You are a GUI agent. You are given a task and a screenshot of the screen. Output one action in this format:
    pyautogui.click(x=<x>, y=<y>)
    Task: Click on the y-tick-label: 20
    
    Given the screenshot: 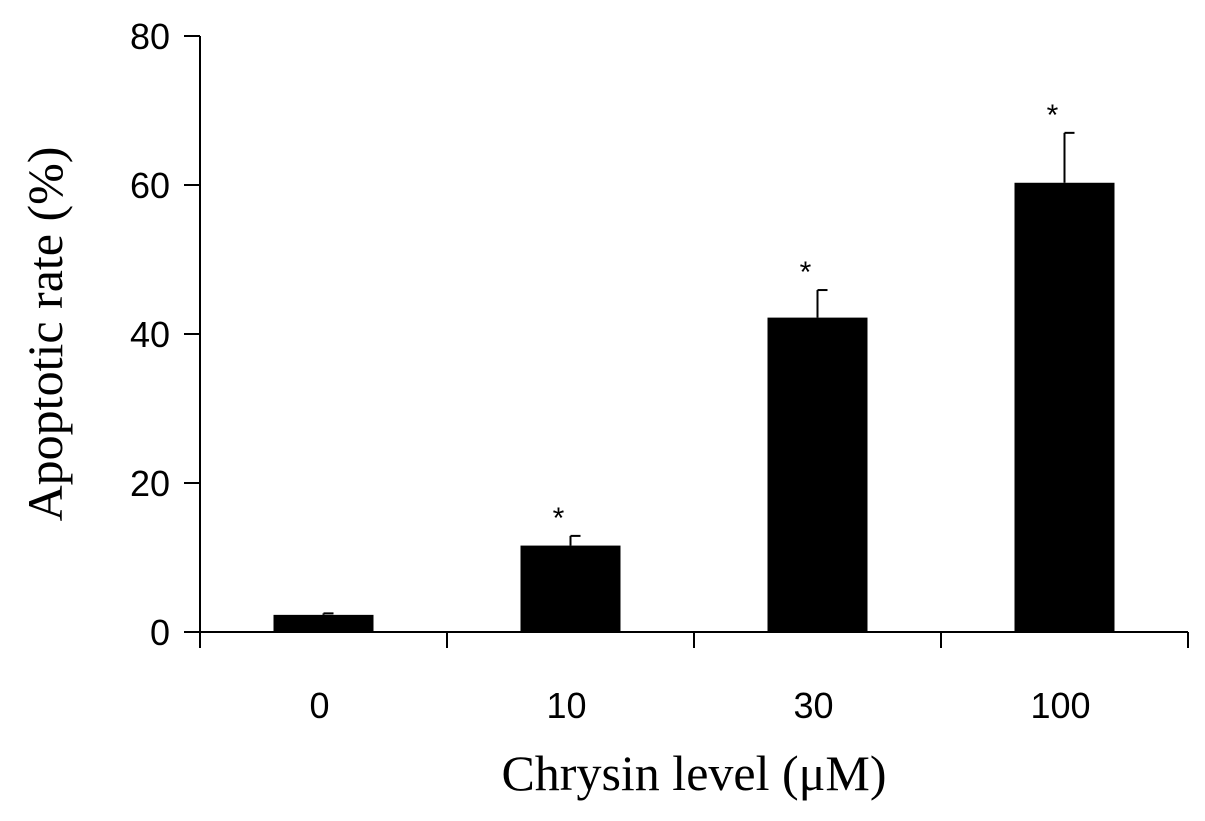 What is the action you would take?
    pyautogui.click(x=150, y=483)
    